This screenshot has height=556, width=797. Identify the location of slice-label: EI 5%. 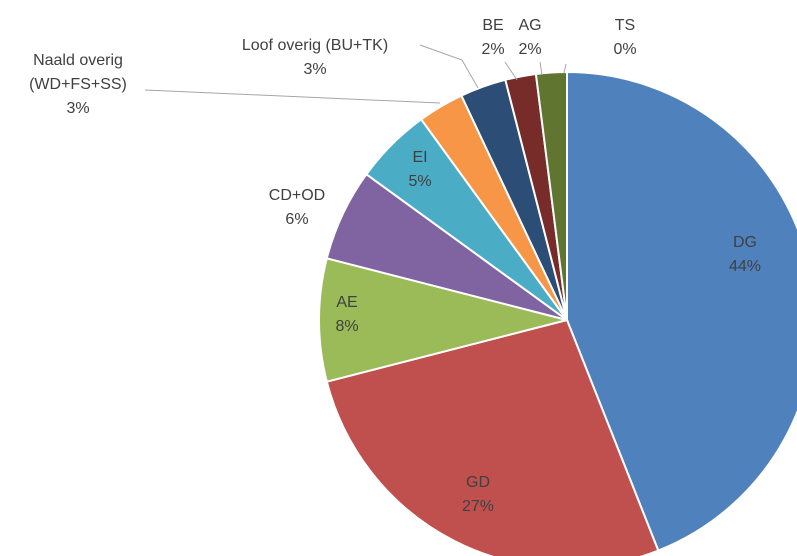
(419, 170).